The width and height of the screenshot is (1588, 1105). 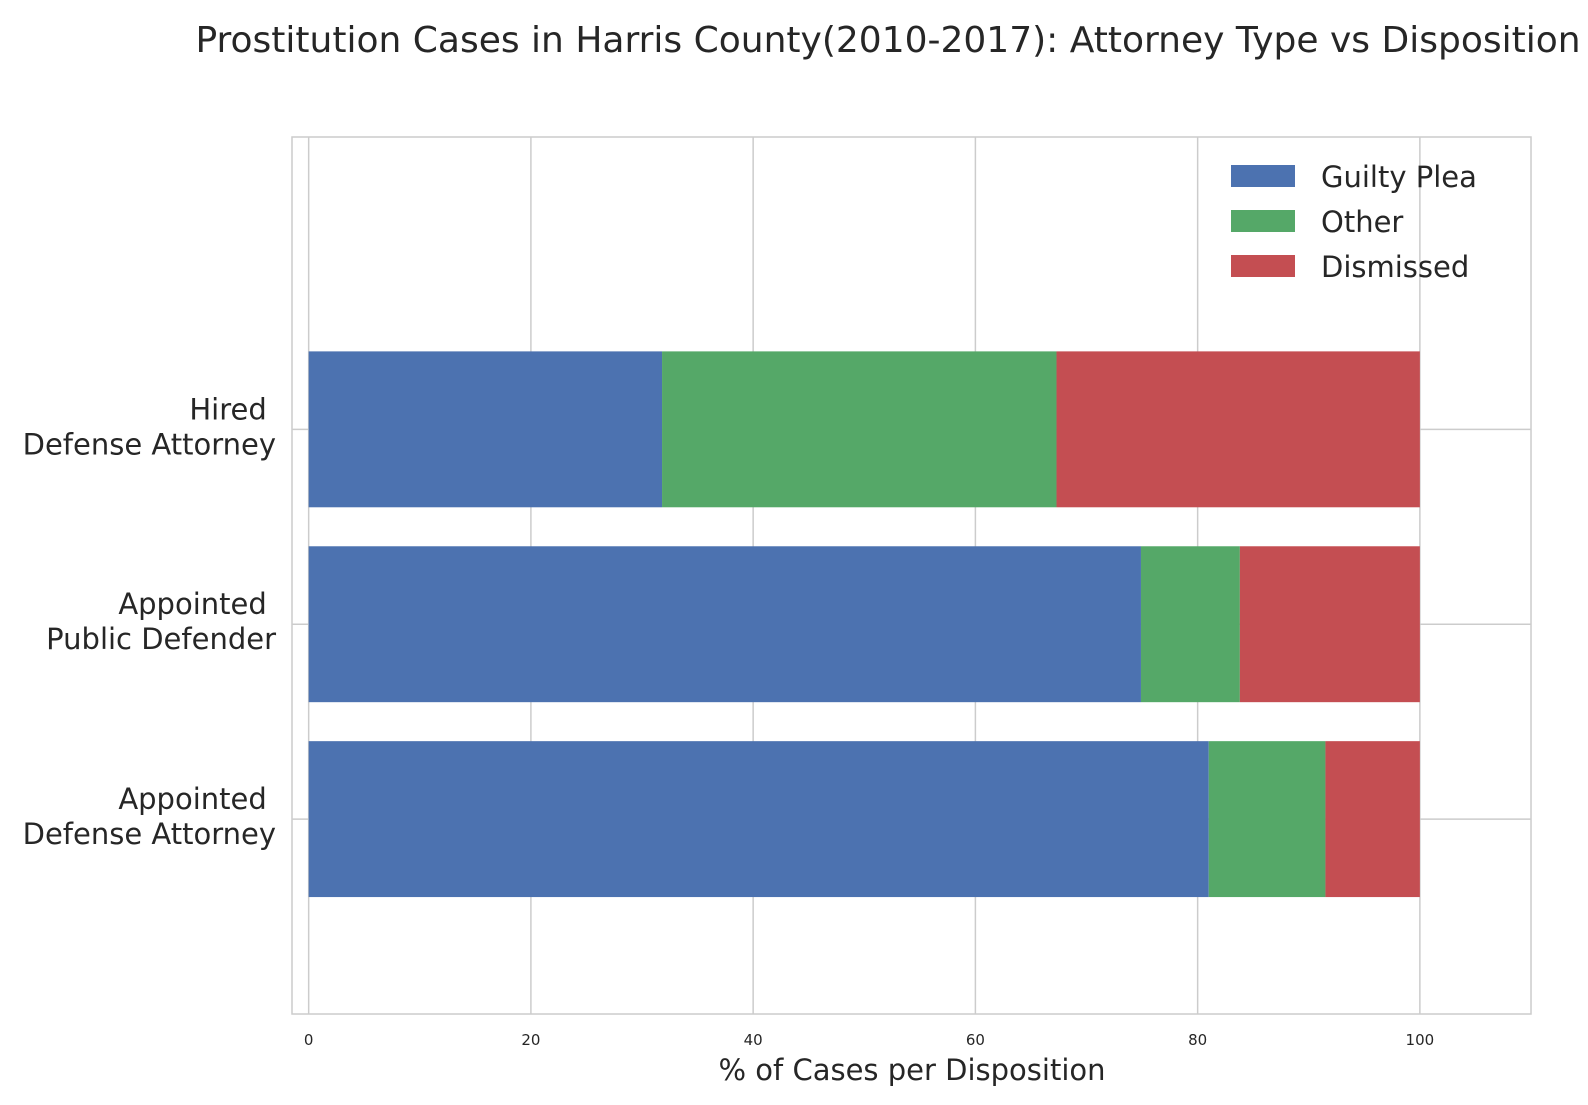 What do you see at coordinates (530, 1040) in the screenshot?
I see `x-tick-label: 20` at bounding box center [530, 1040].